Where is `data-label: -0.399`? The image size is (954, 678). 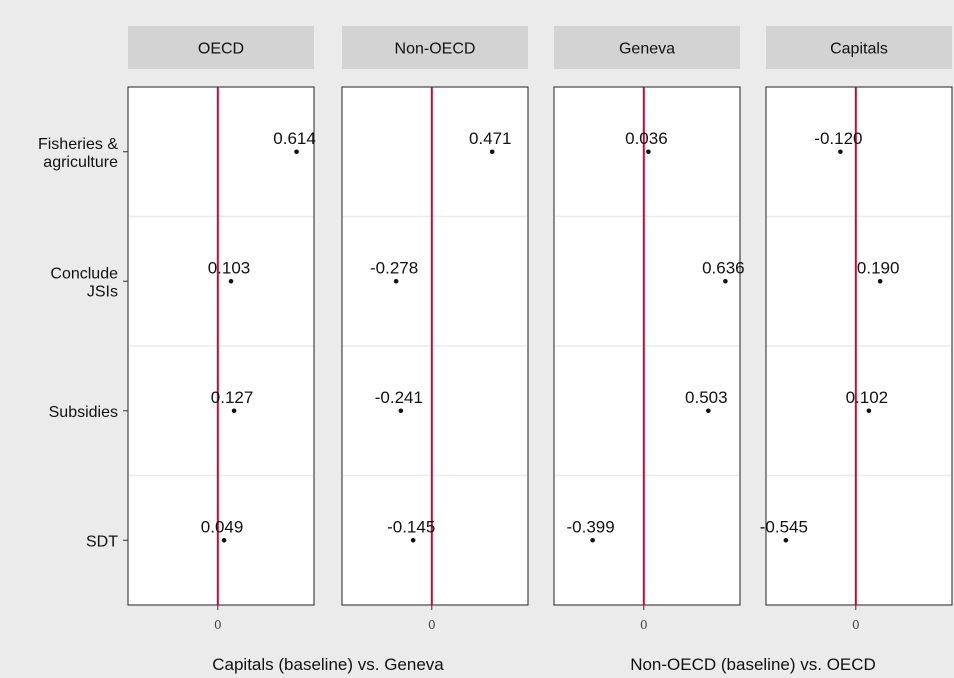
data-label: -0.399 is located at coordinates (591, 526).